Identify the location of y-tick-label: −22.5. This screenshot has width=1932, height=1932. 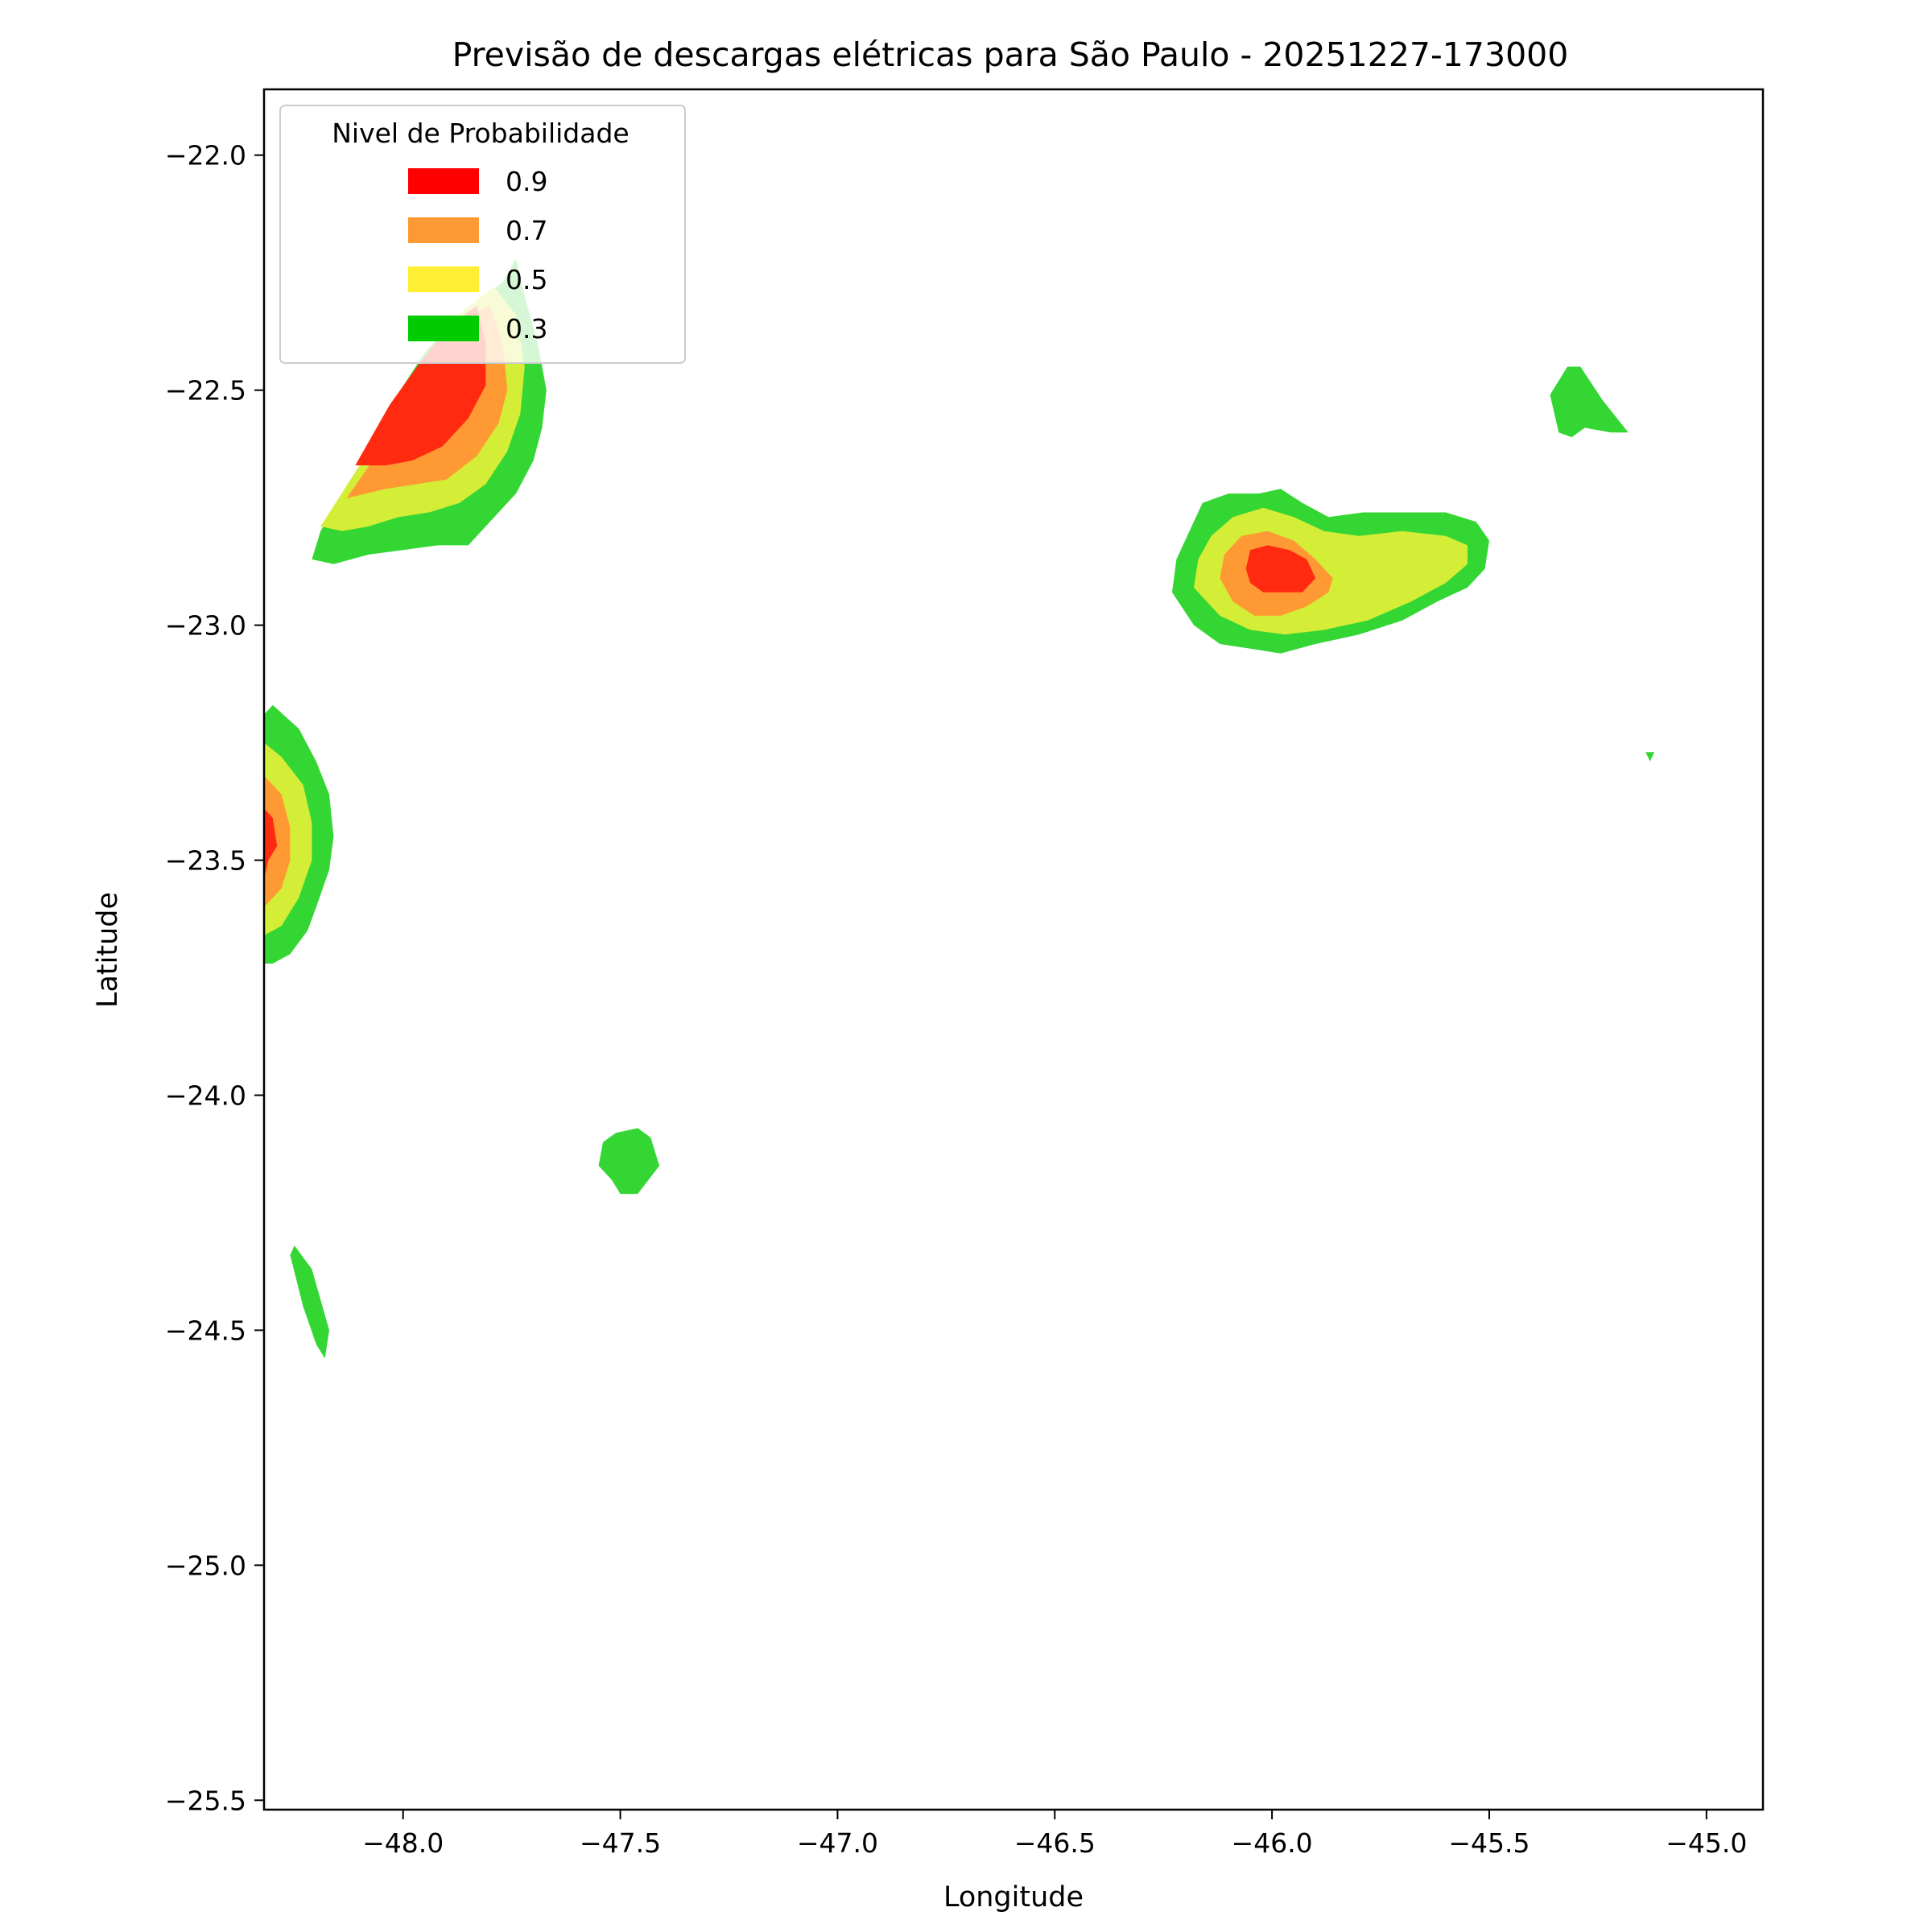
(205, 391).